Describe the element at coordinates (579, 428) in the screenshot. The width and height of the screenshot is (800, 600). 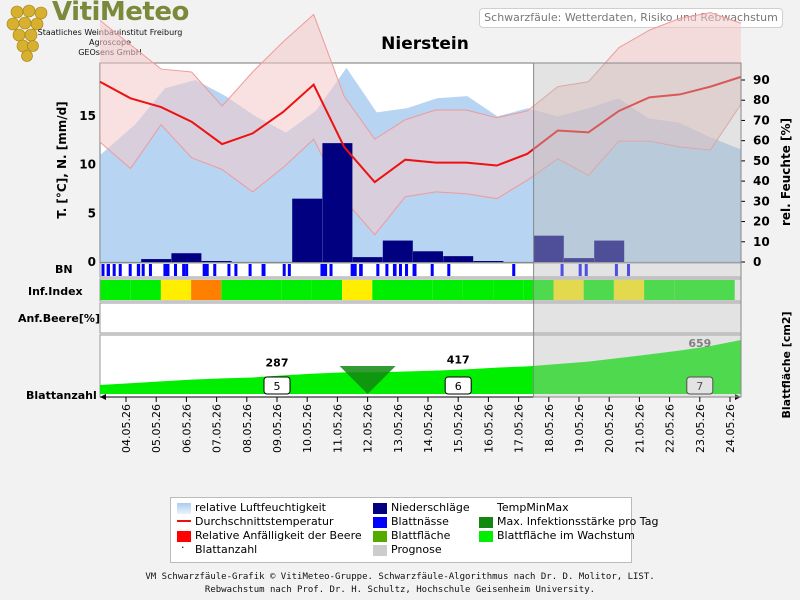
I see `x-tick-19.05.26: 19.05.26` at that location.